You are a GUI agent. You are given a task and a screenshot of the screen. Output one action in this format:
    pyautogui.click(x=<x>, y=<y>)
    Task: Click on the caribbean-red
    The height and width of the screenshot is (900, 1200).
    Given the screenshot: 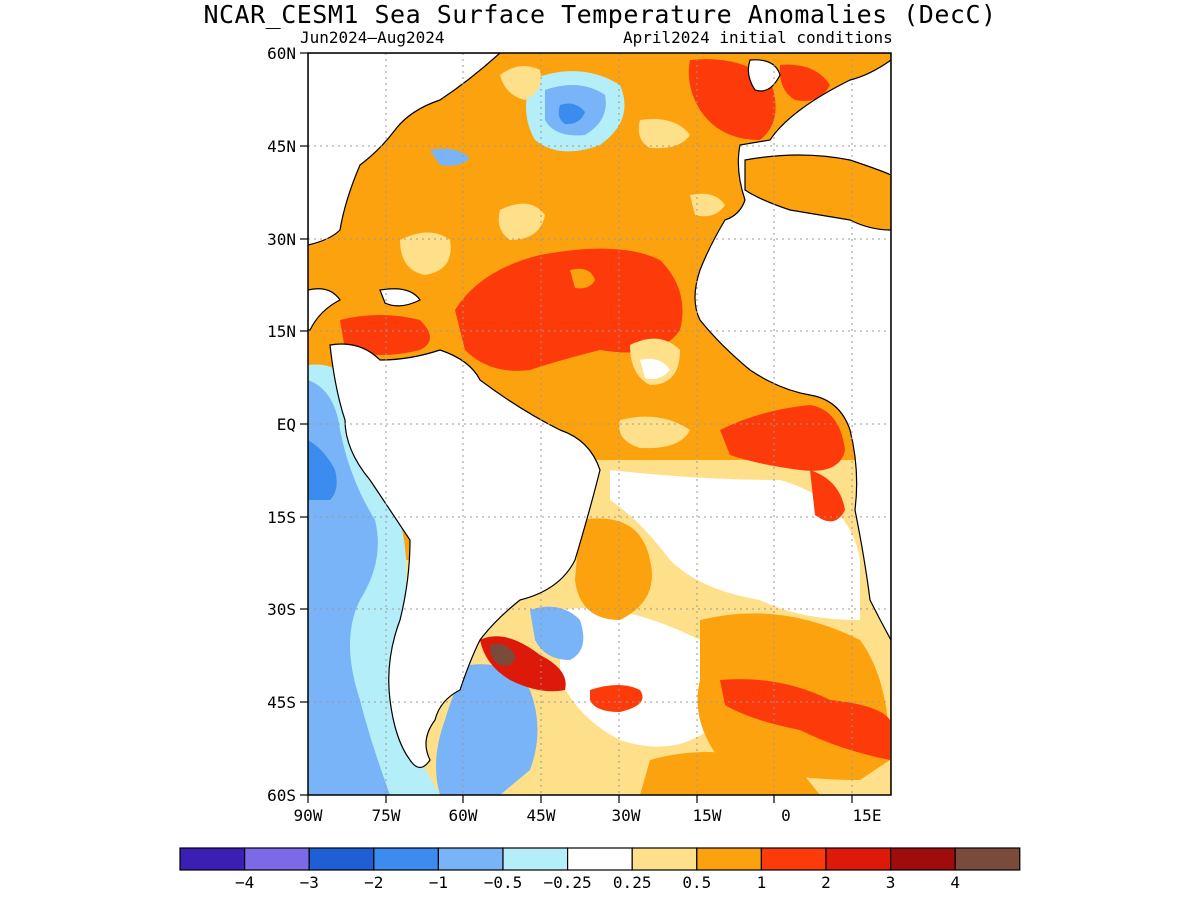 What is the action you would take?
    pyautogui.click(x=385, y=335)
    